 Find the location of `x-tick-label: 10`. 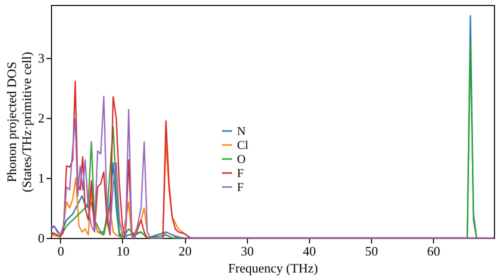

x-tick-label: 10 is located at coordinates (123, 251).